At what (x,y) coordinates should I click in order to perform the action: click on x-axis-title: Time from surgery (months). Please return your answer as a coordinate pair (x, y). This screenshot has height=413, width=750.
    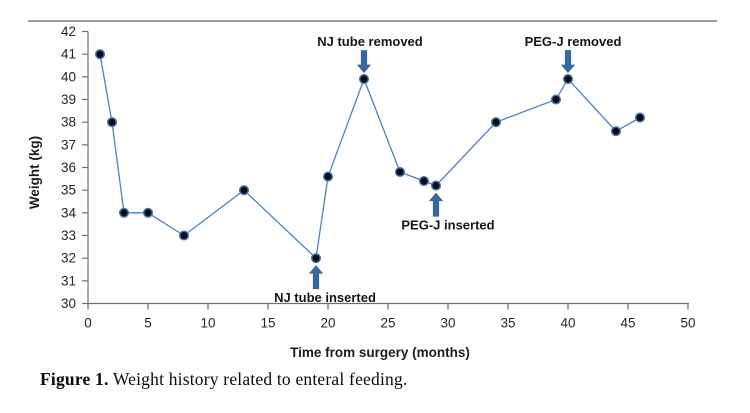
    Looking at the image, I should click on (380, 352).